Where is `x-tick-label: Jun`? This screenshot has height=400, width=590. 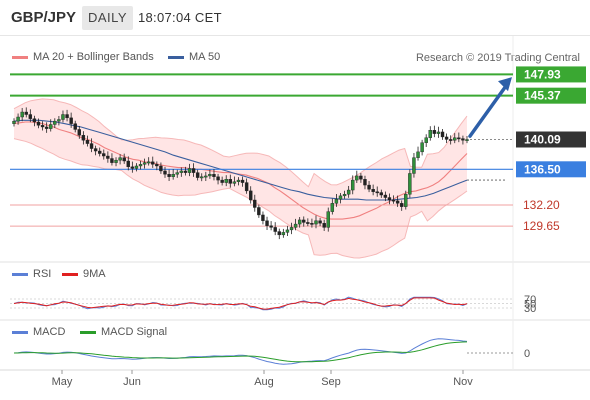
x-tick-label: Jun is located at coordinates (132, 382).